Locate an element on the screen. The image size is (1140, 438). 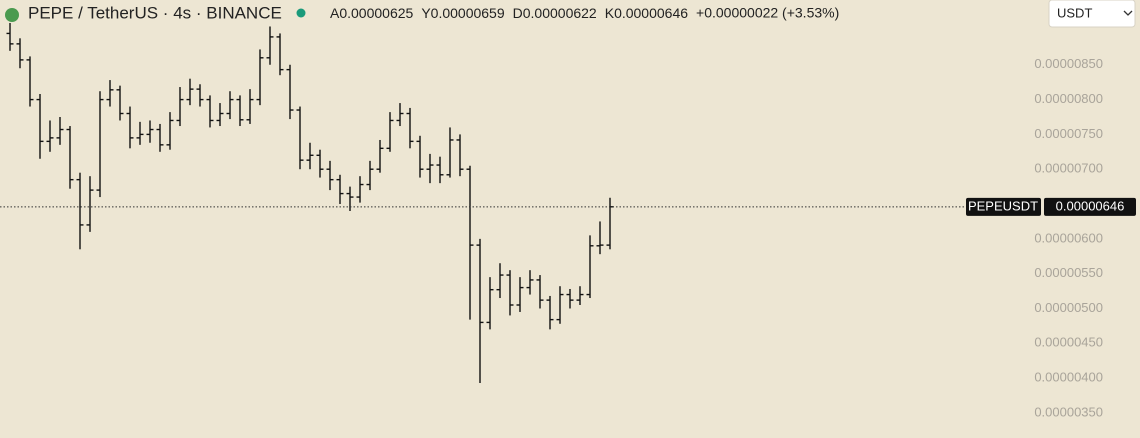
ohlc-item: D0.00000622 is located at coordinates (555, 13).